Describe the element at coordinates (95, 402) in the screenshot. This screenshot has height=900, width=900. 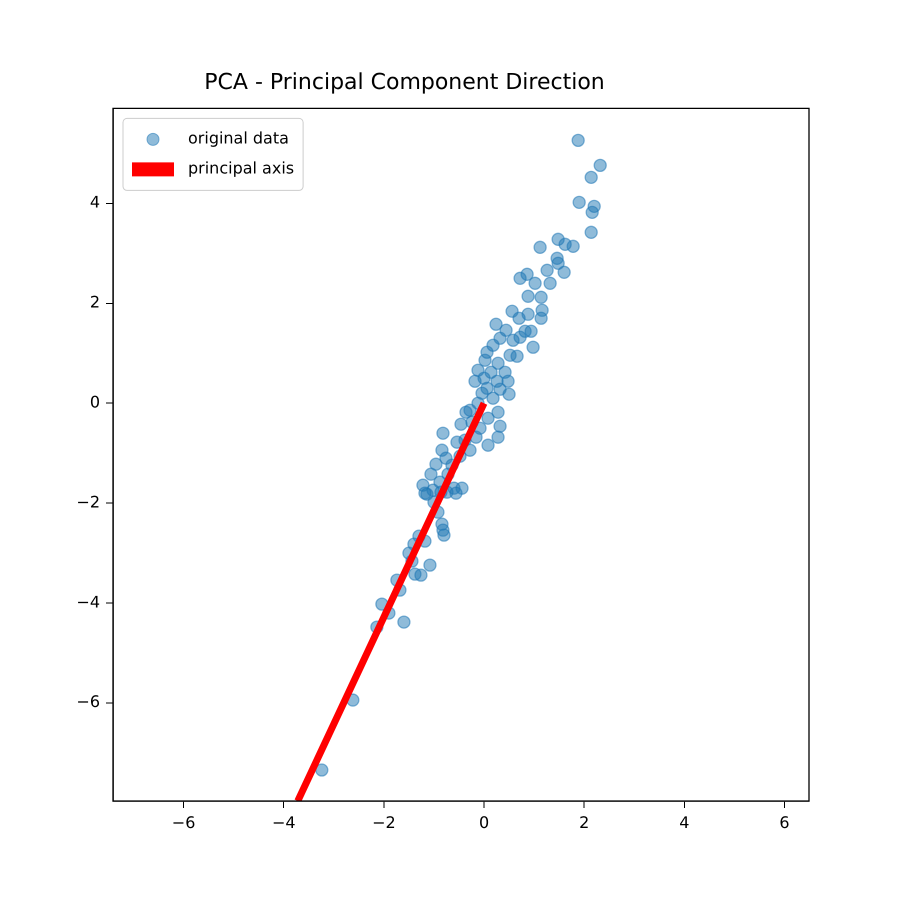
I see `y-tick-label: 0` at that location.